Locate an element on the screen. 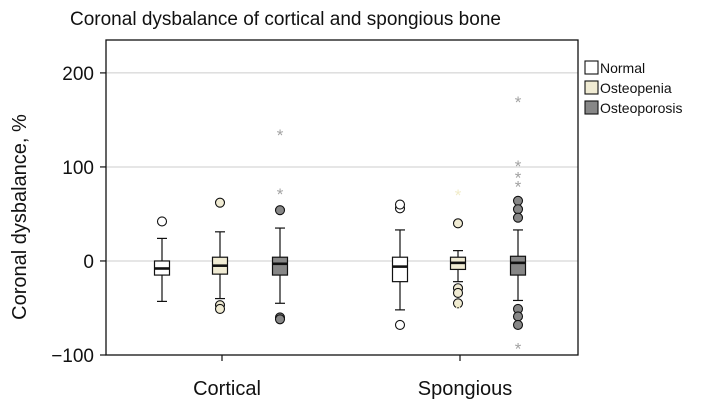 The width and height of the screenshot is (709, 404). box-osteopenia-cortical is located at coordinates (220, 255).